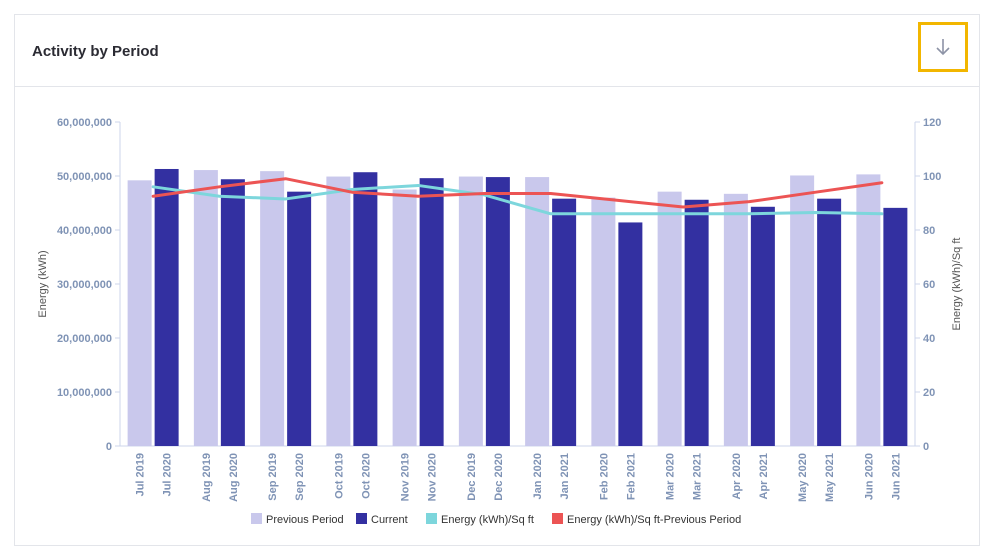 This screenshot has width=989, height=556. I want to click on y-axis-title: Energy (kWh), so click(43, 283).